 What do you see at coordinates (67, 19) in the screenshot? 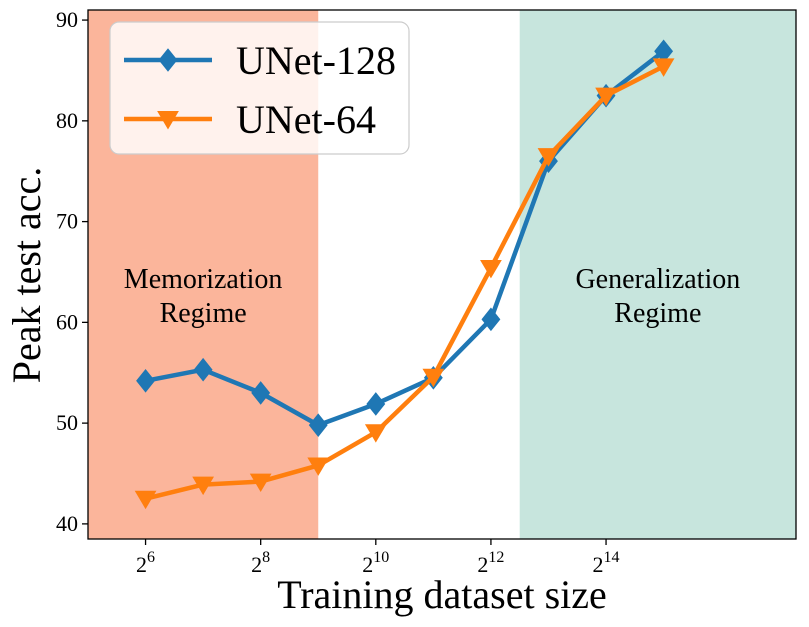
I see `y-tick-label-90: 90` at bounding box center [67, 19].